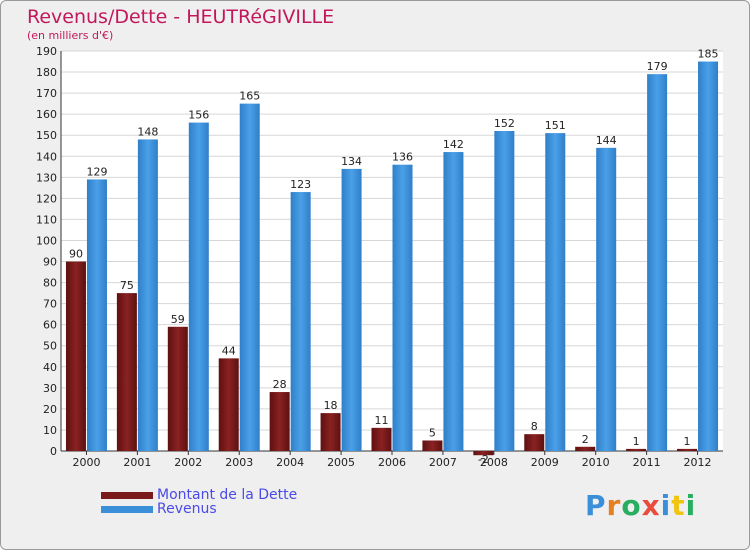 The height and width of the screenshot is (550, 750). Describe the element at coordinates (651, 505) in the screenshot. I see `logo-letter: x` at that location.